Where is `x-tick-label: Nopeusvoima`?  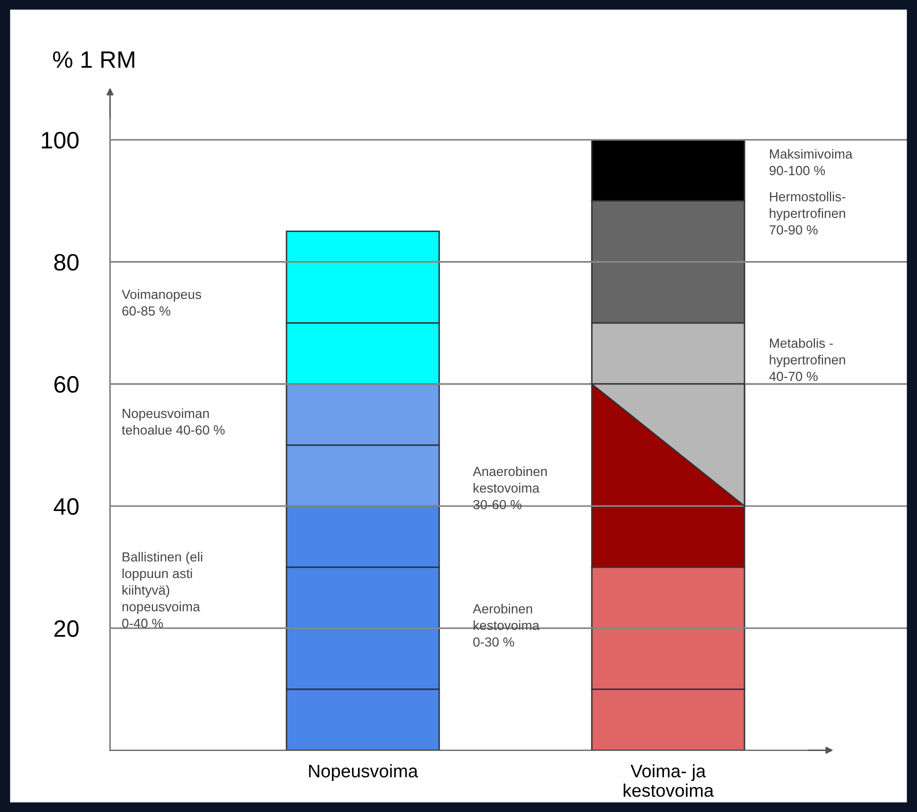
x-tick-label: Nopeusvoima is located at coordinates (363, 773).